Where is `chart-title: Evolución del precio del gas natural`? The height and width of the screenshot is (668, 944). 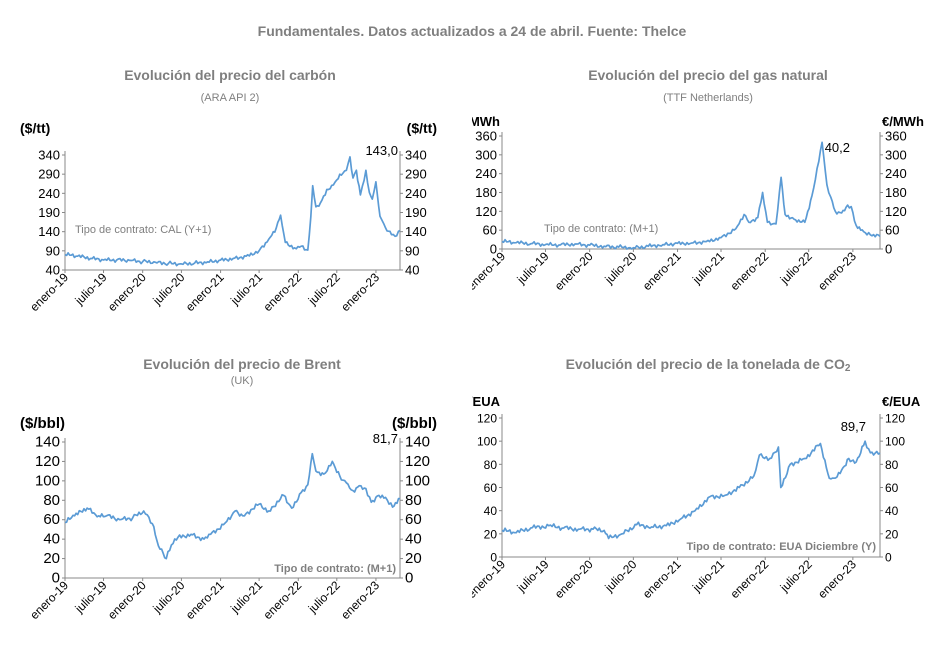 chart-title: Evolución del precio del gas natural is located at coordinates (708, 75).